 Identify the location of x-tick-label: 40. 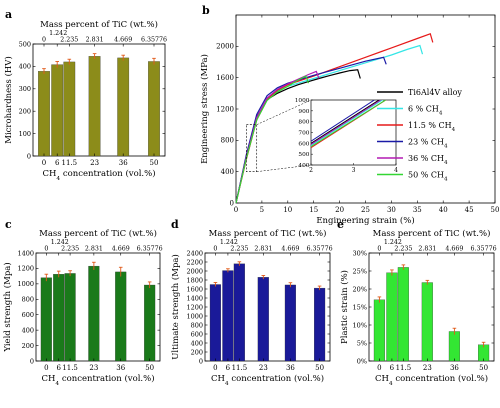
(443, 210).